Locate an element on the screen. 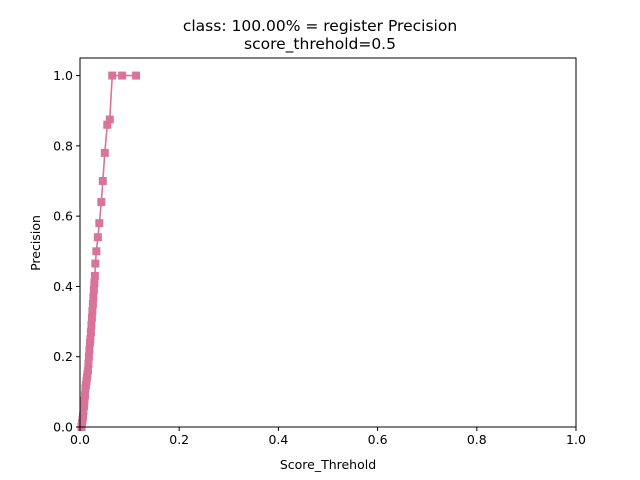 The height and width of the screenshot is (480, 640). x-tick-label: 0.2 is located at coordinates (179, 439).